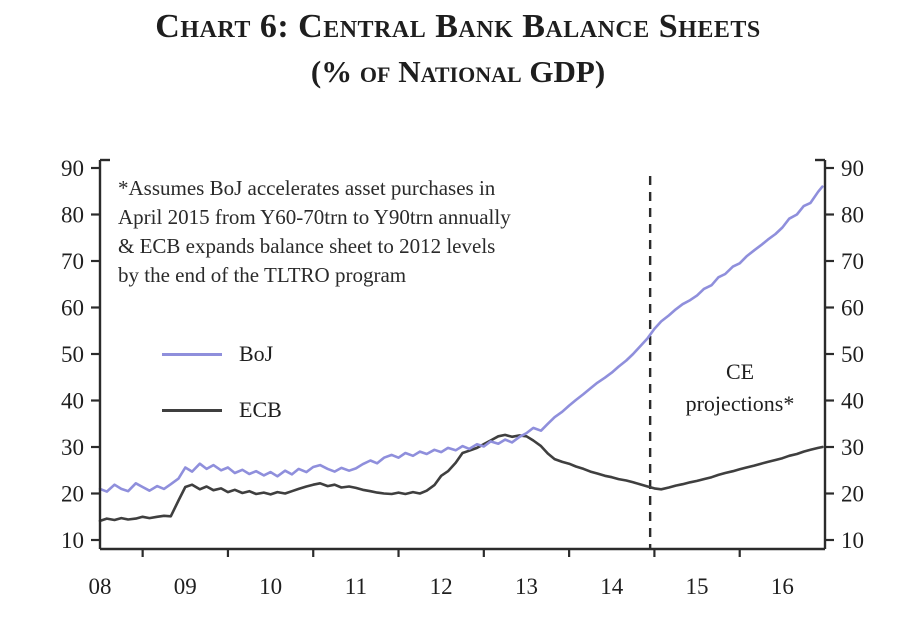  What do you see at coordinates (72, 401) in the screenshot?
I see `y-tick-label-left: 40` at bounding box center [72, 401].